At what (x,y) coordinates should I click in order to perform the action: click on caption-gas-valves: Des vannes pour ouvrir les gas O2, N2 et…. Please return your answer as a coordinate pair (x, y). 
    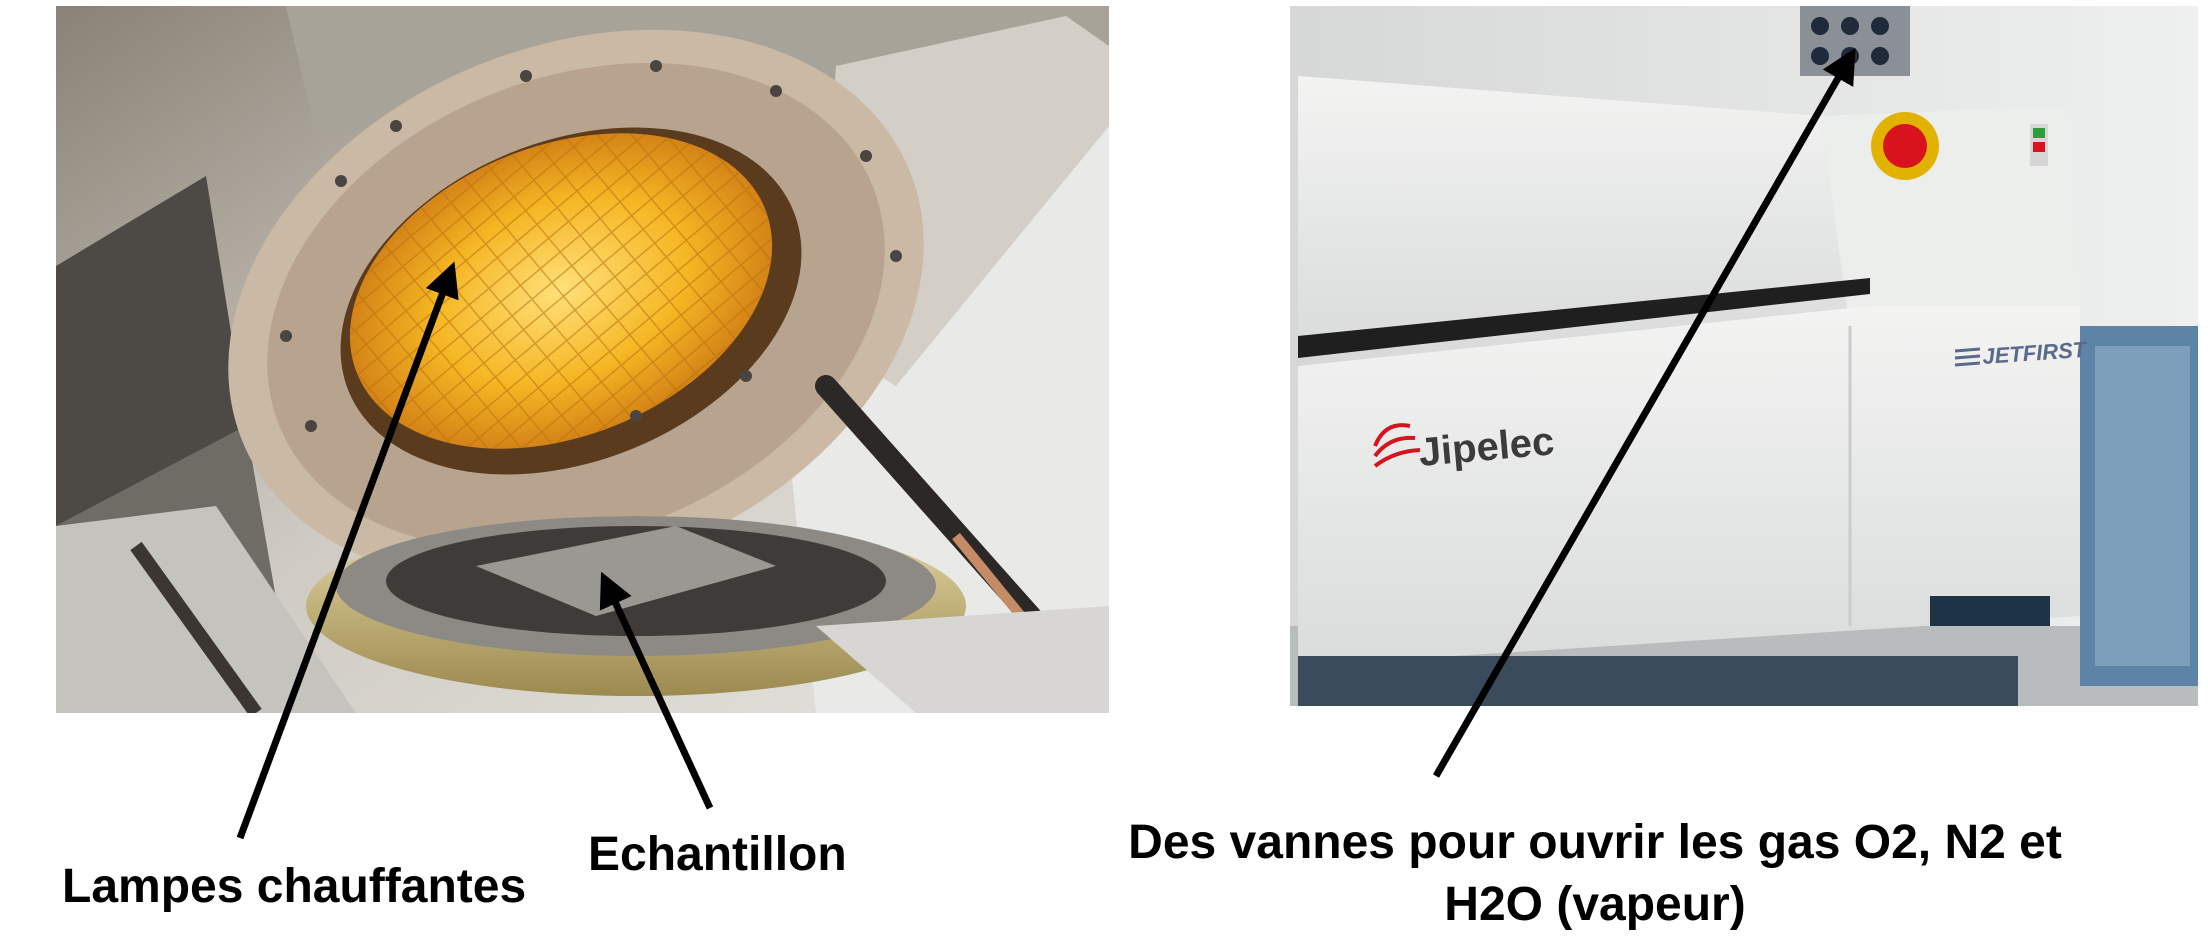
    Looking at the image, I should click on (1595, 874).